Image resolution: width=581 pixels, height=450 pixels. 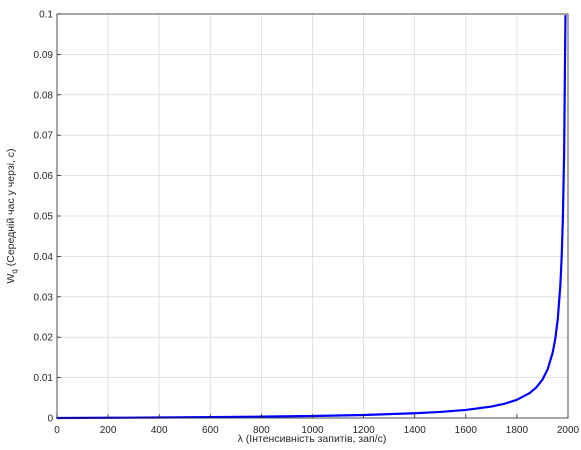 What do you see at coordinates (568, 430) in the screenshot?
I see `x-tick-label: 2000` at bounding box center [568, 430].